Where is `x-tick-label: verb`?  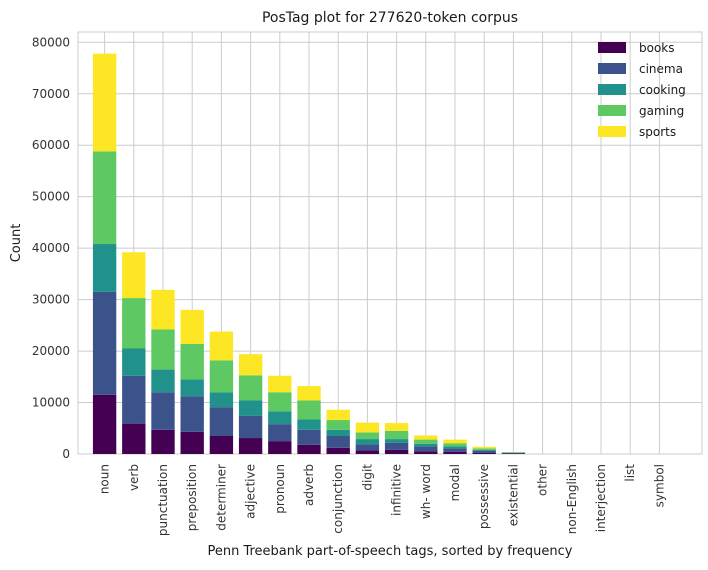
x-tick-label: verb is located at coordinates (134, 477).